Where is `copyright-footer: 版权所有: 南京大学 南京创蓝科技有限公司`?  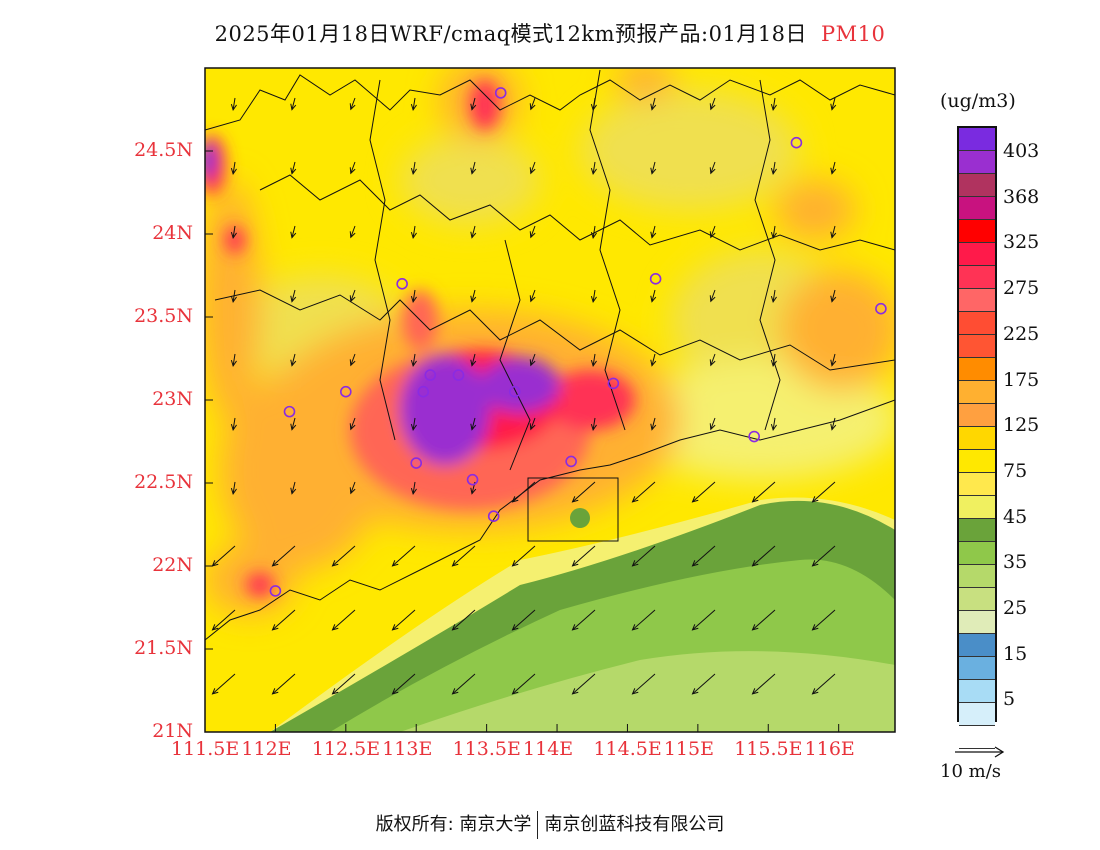 copyright-footer: 版权所有: 南京大学 南京创蓝科技有限公司 is located at coordinates (550, 824).